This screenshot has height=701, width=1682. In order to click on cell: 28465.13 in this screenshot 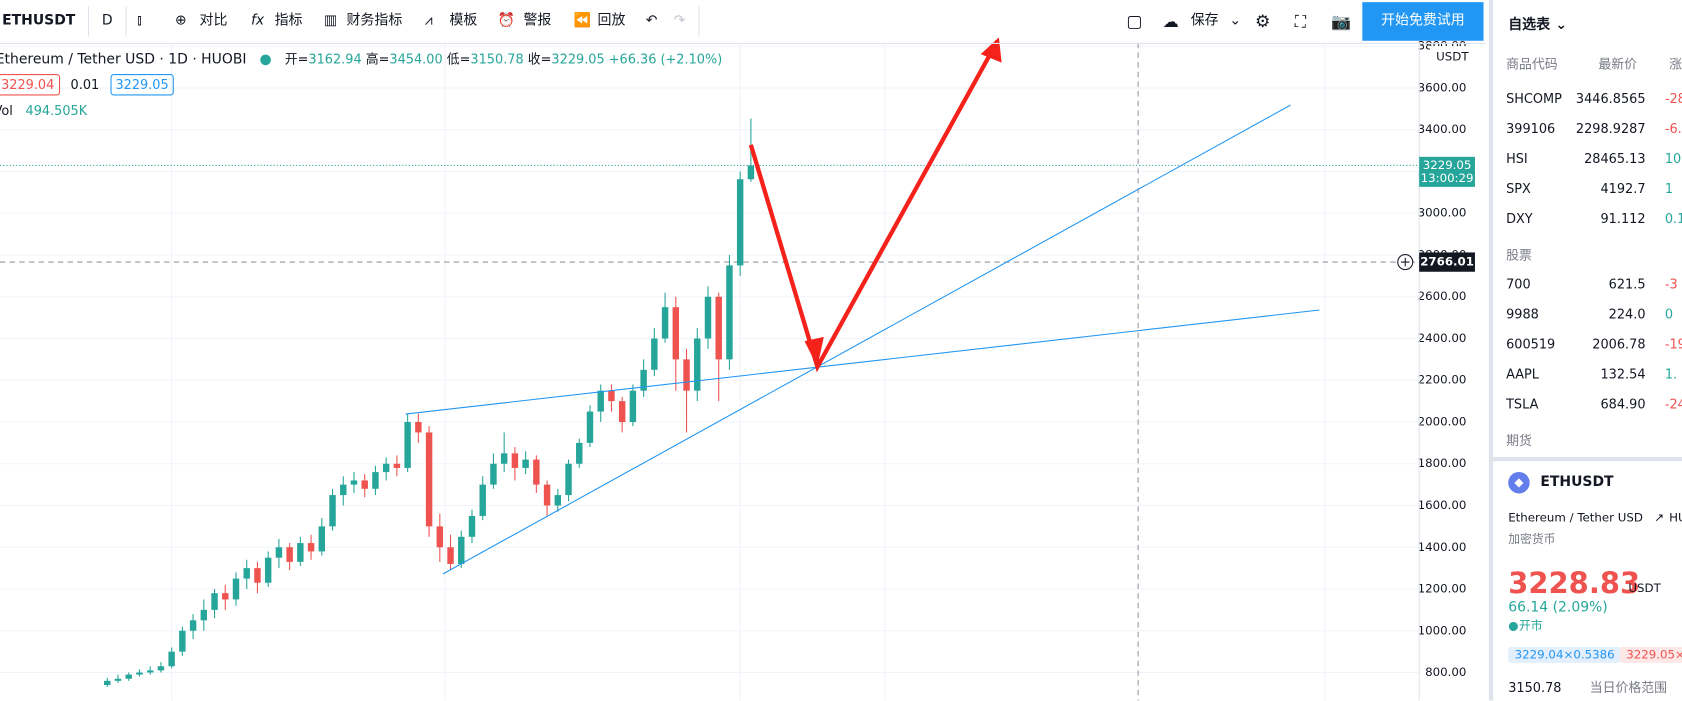, I will do `click(1615, 159)`.